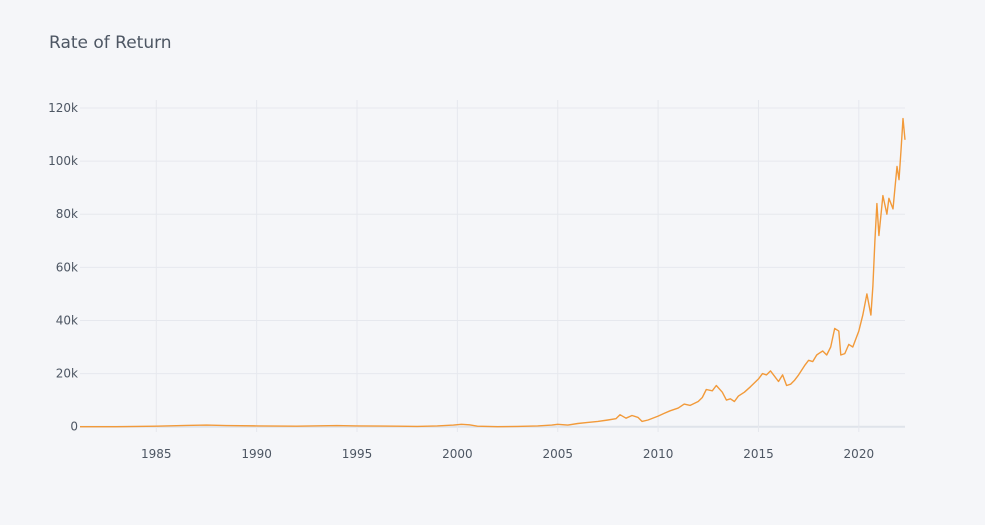 This screenshot has width=985, height=525. Describe the element at coordinates (357, 454) in the screenshot. I see `x-tick-label: 1995` at that location.